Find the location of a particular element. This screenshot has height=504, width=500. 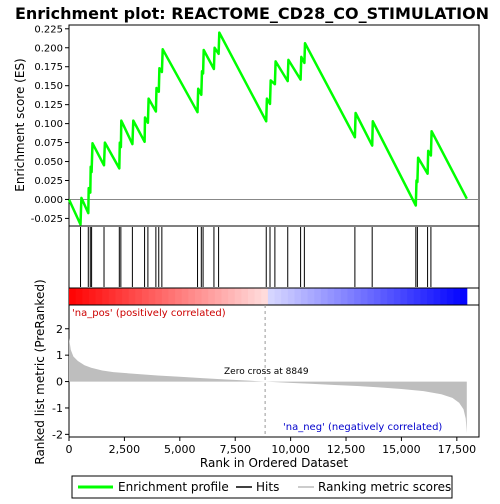

rank-colorbar is located at coordinates (268, 296).